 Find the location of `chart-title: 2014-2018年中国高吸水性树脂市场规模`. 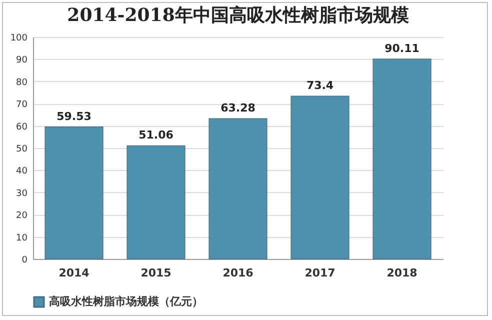

chart-title: 2014-2018年中国高吸水性树脂市场规模 is located at coordinates (238, 15).